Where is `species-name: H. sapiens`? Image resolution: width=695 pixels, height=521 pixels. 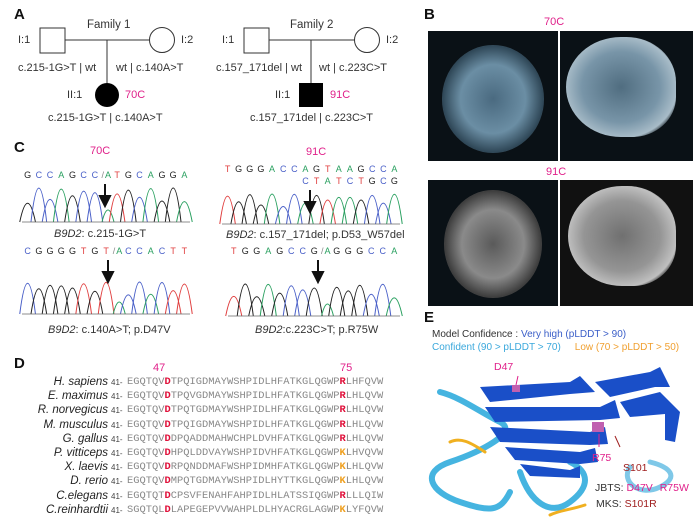 species-name: H. sapiens is located at coordinates (80, 382).